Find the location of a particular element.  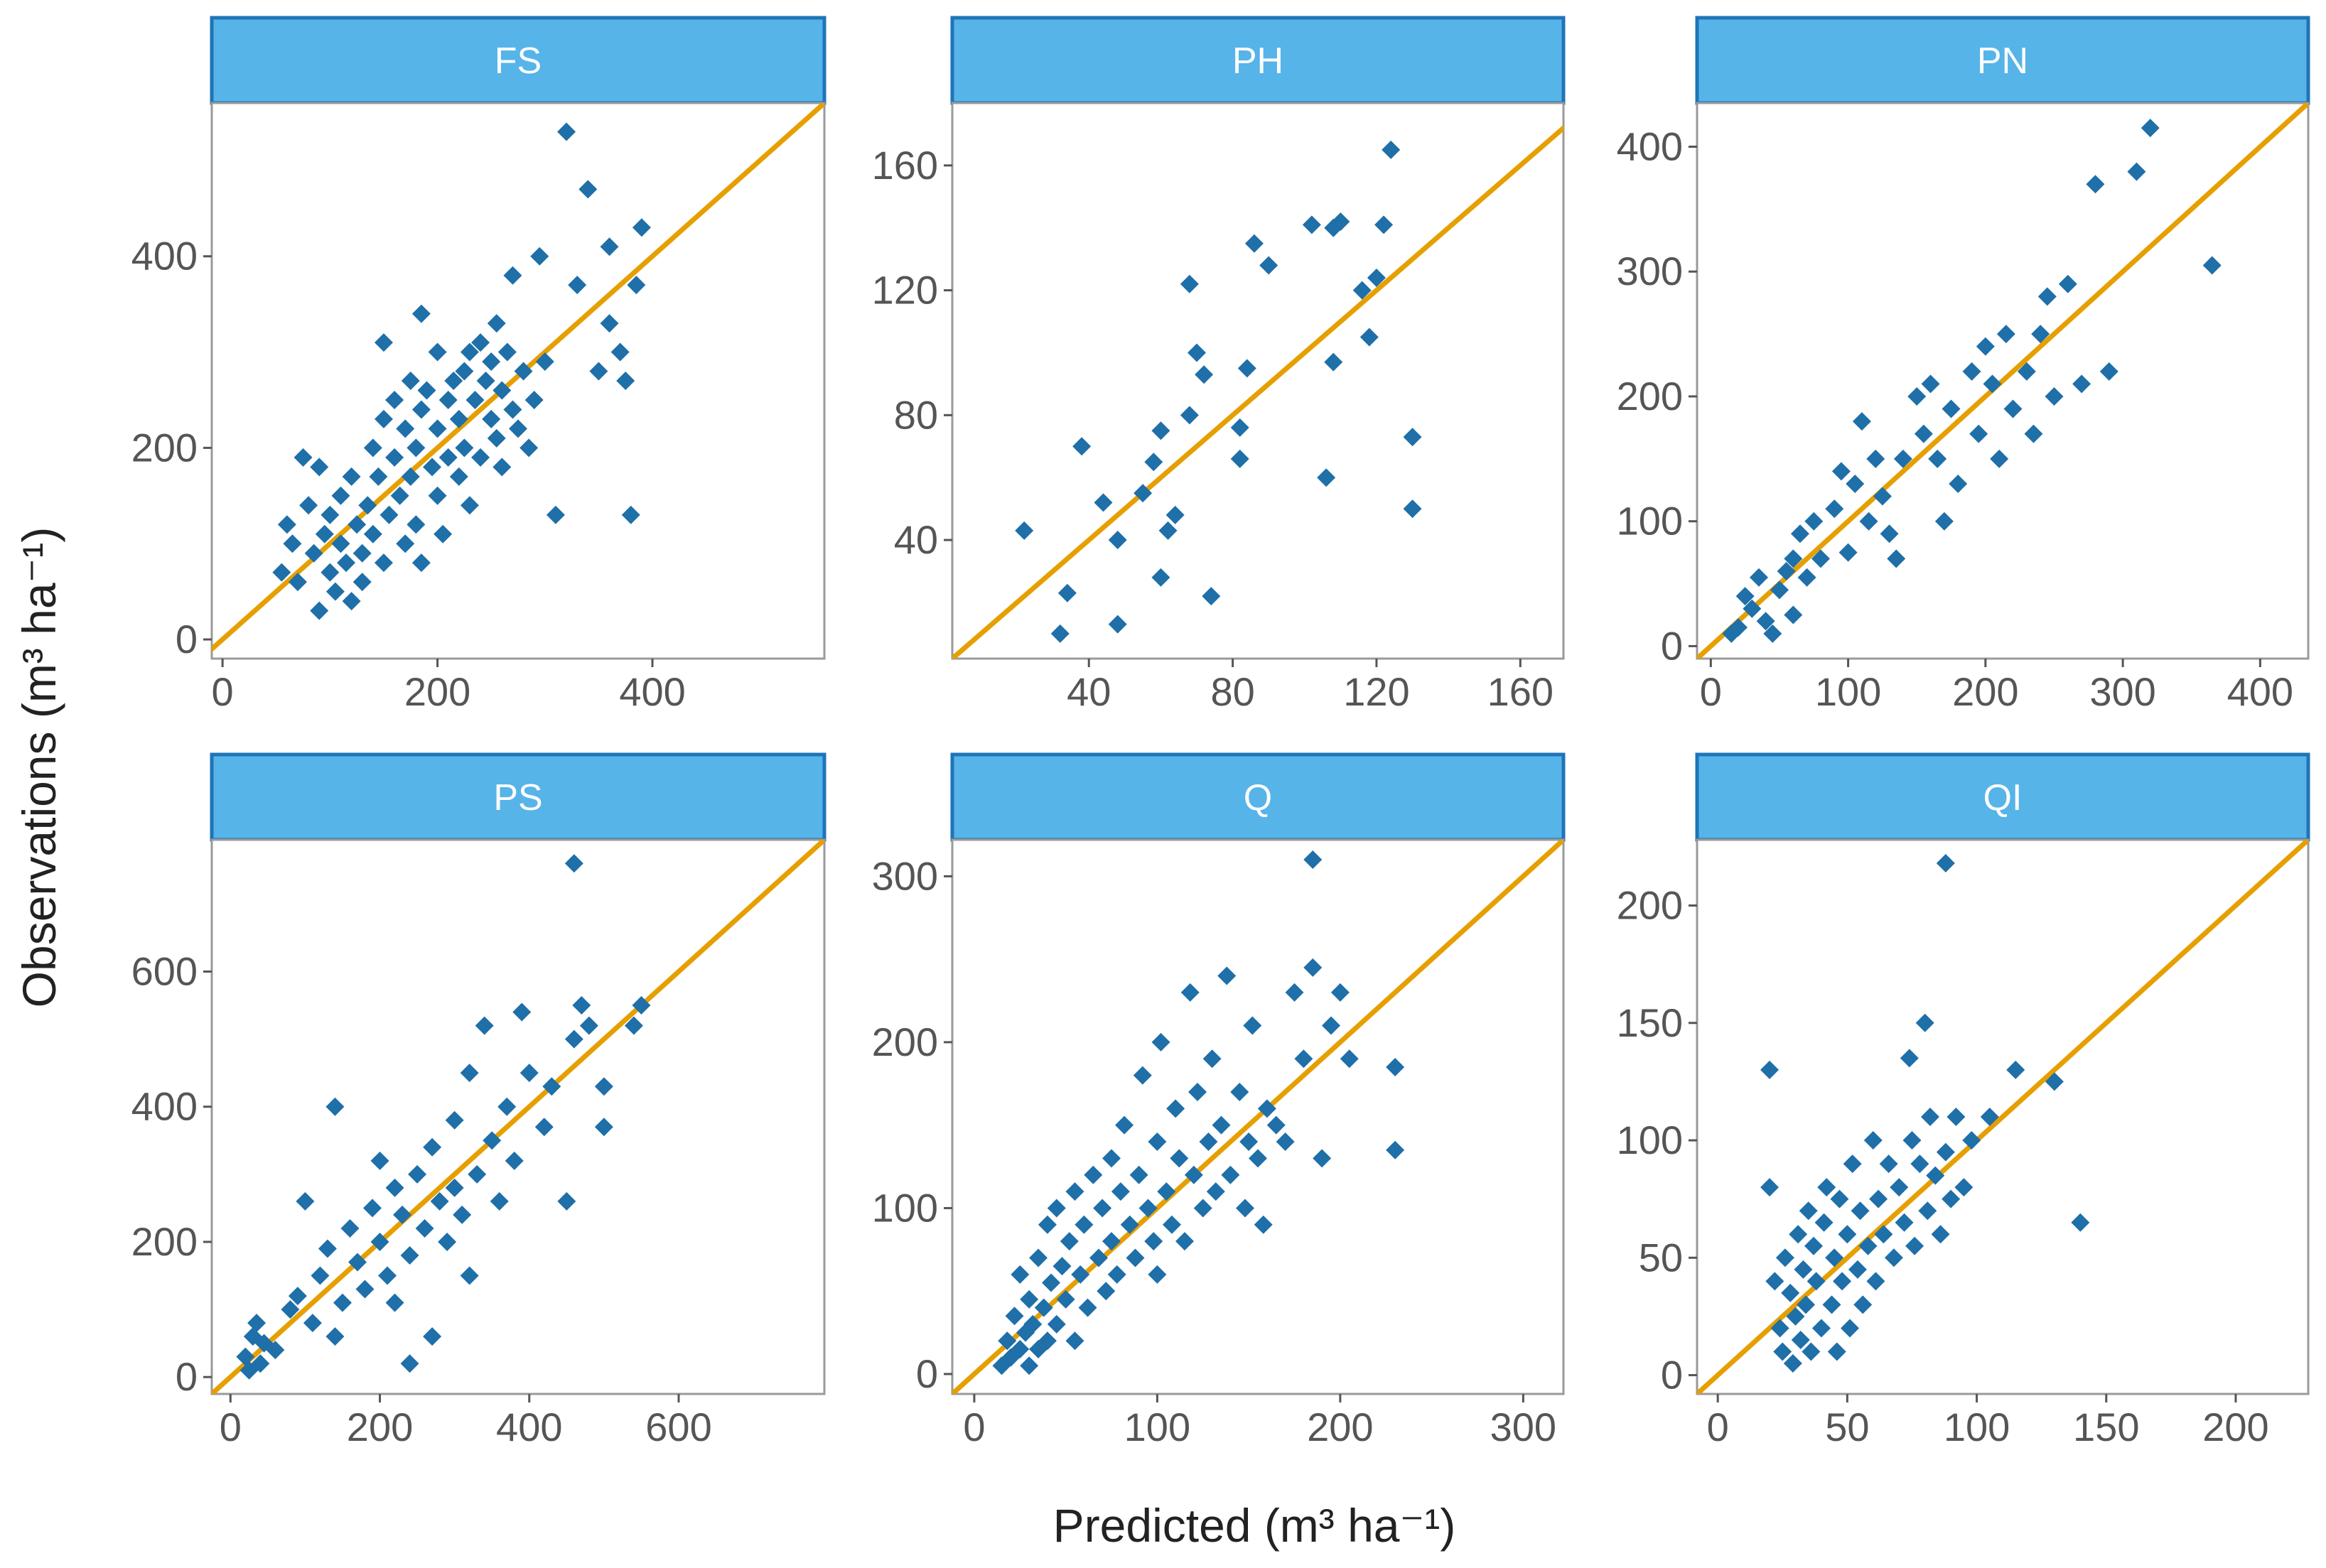

y-tick-label: 200 is located at coordinates (164, 1241).